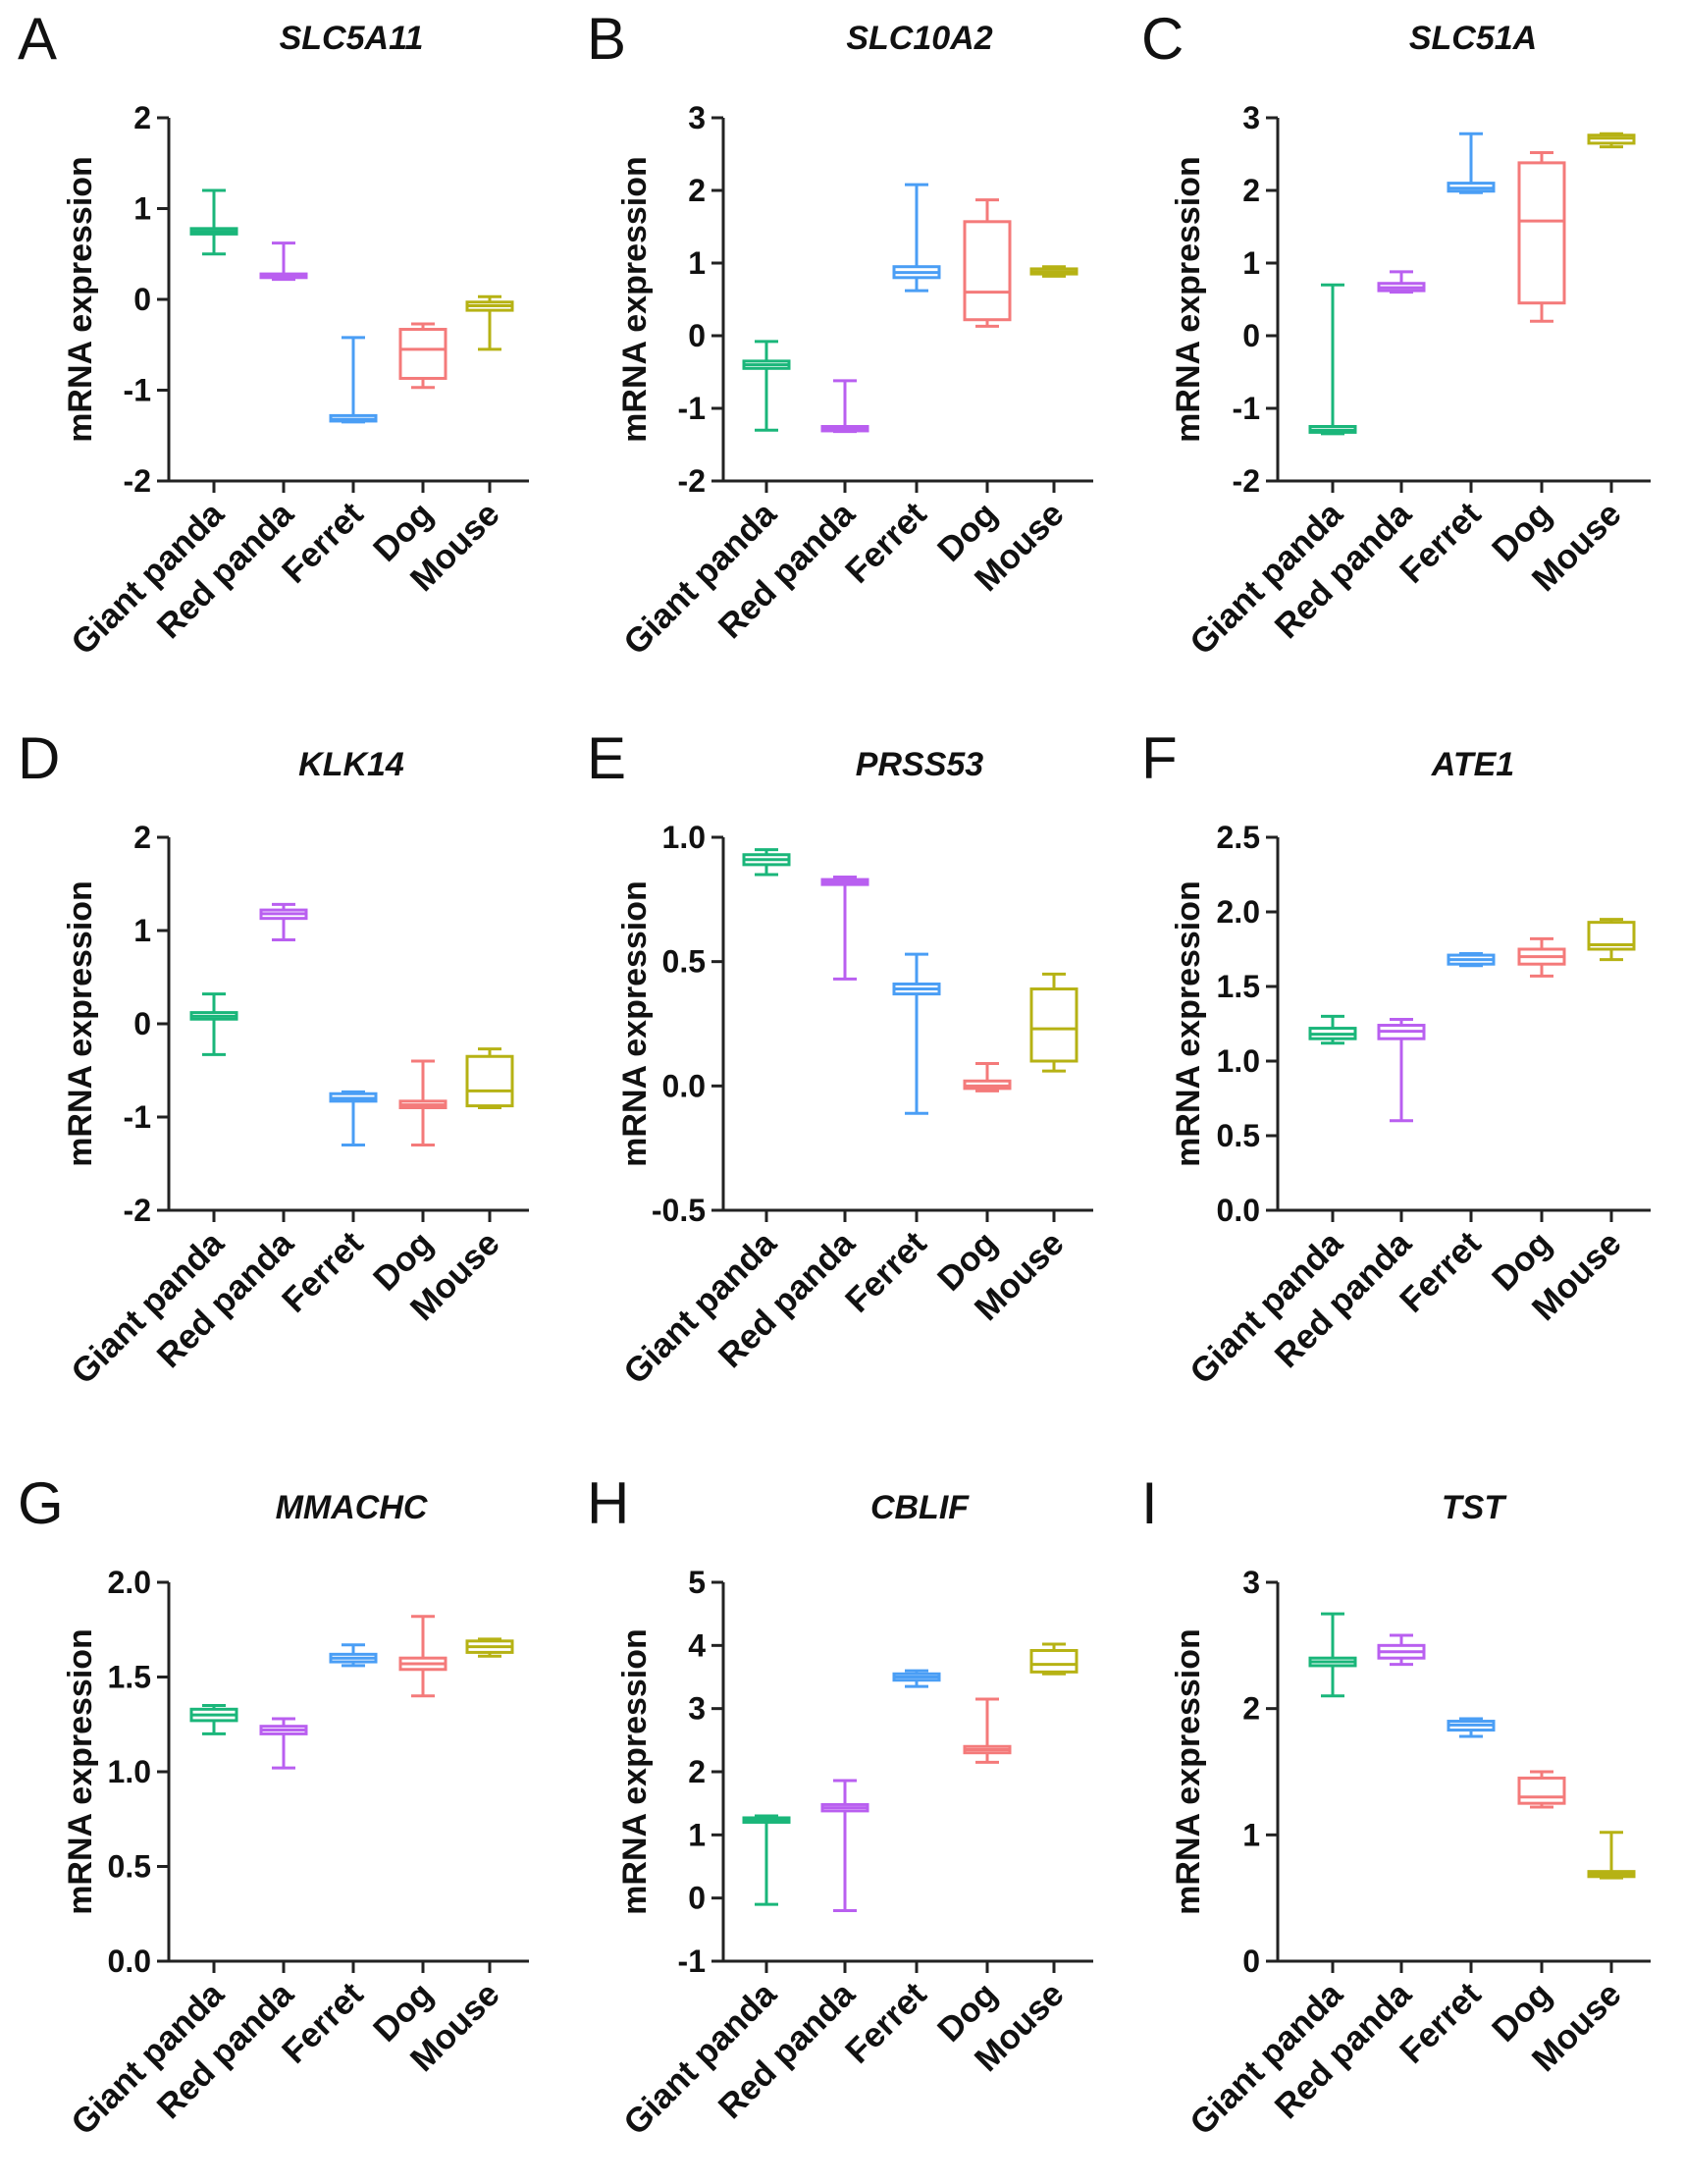  What do you see at coordinates (920, 1507) in the screenshot?
I see `gene-title: CBLIF` at bounding box center [920, 1507].